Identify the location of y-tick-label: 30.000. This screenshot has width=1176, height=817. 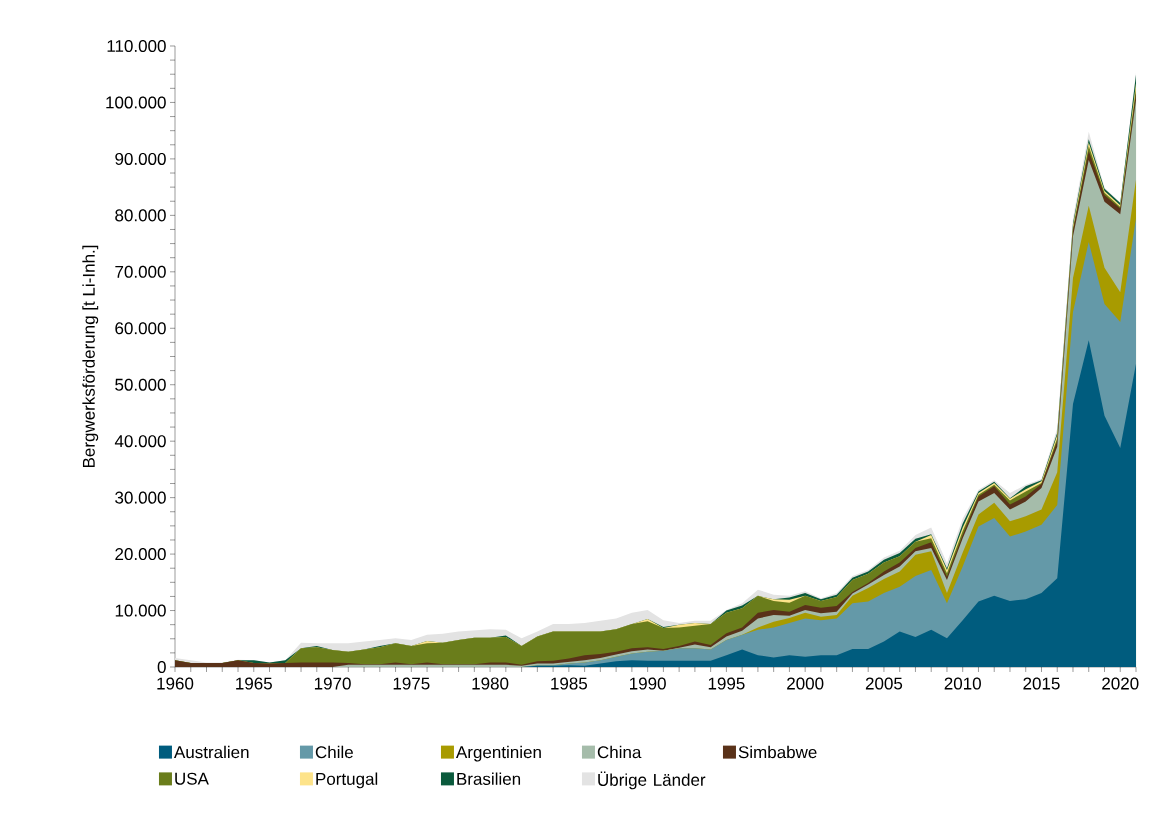
(140, 497).